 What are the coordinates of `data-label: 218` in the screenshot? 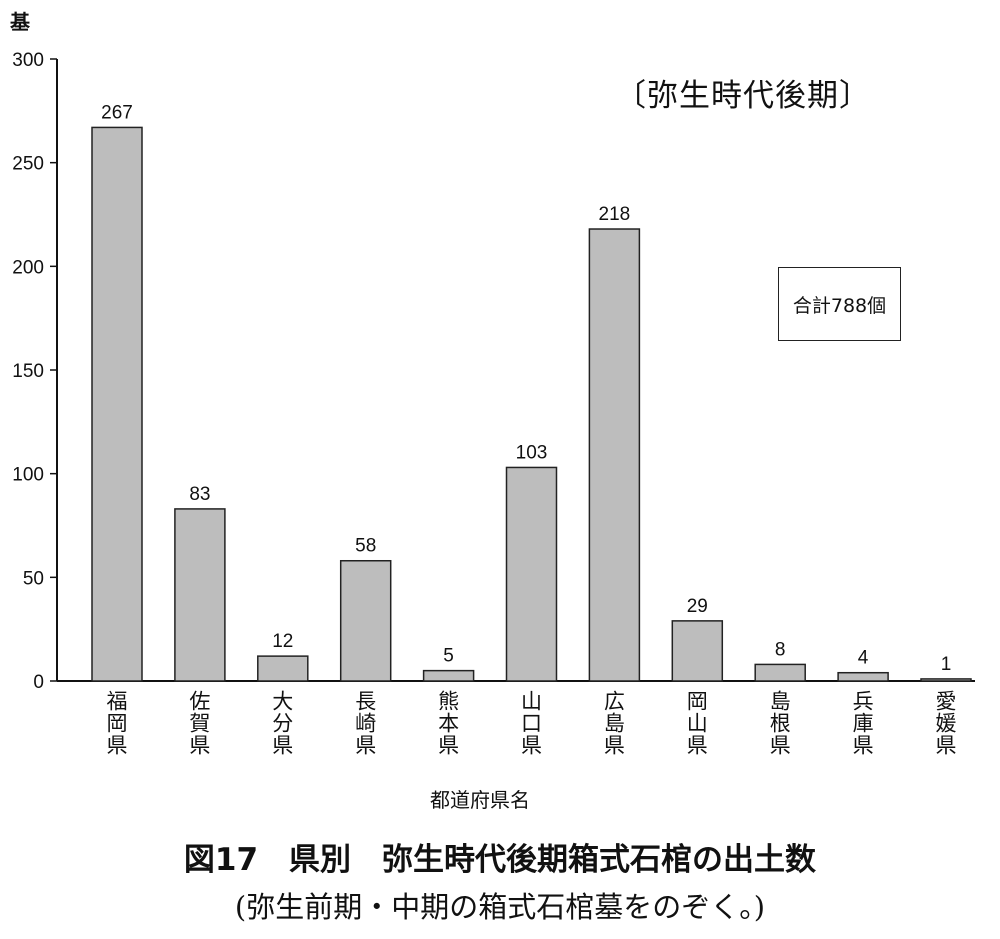 It's located at (615, 214).